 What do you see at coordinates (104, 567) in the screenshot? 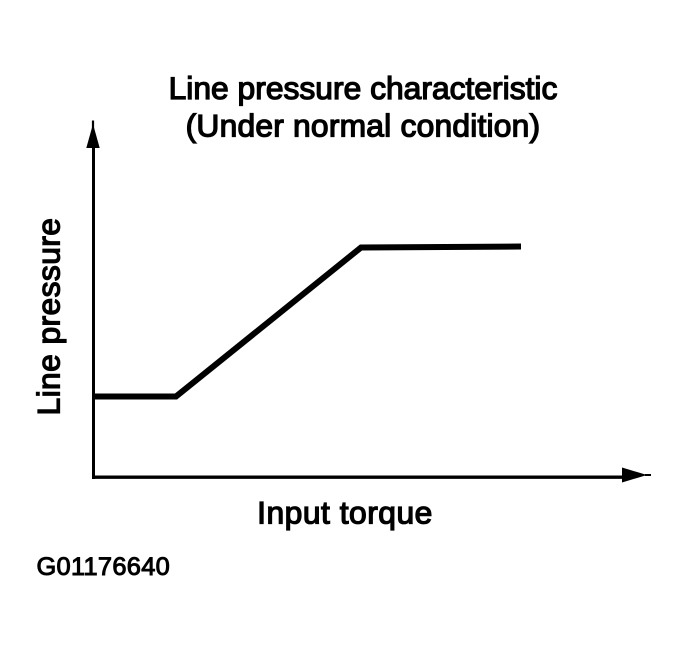
I see `svg-text: G01176640` at bounding box center [104, 567].